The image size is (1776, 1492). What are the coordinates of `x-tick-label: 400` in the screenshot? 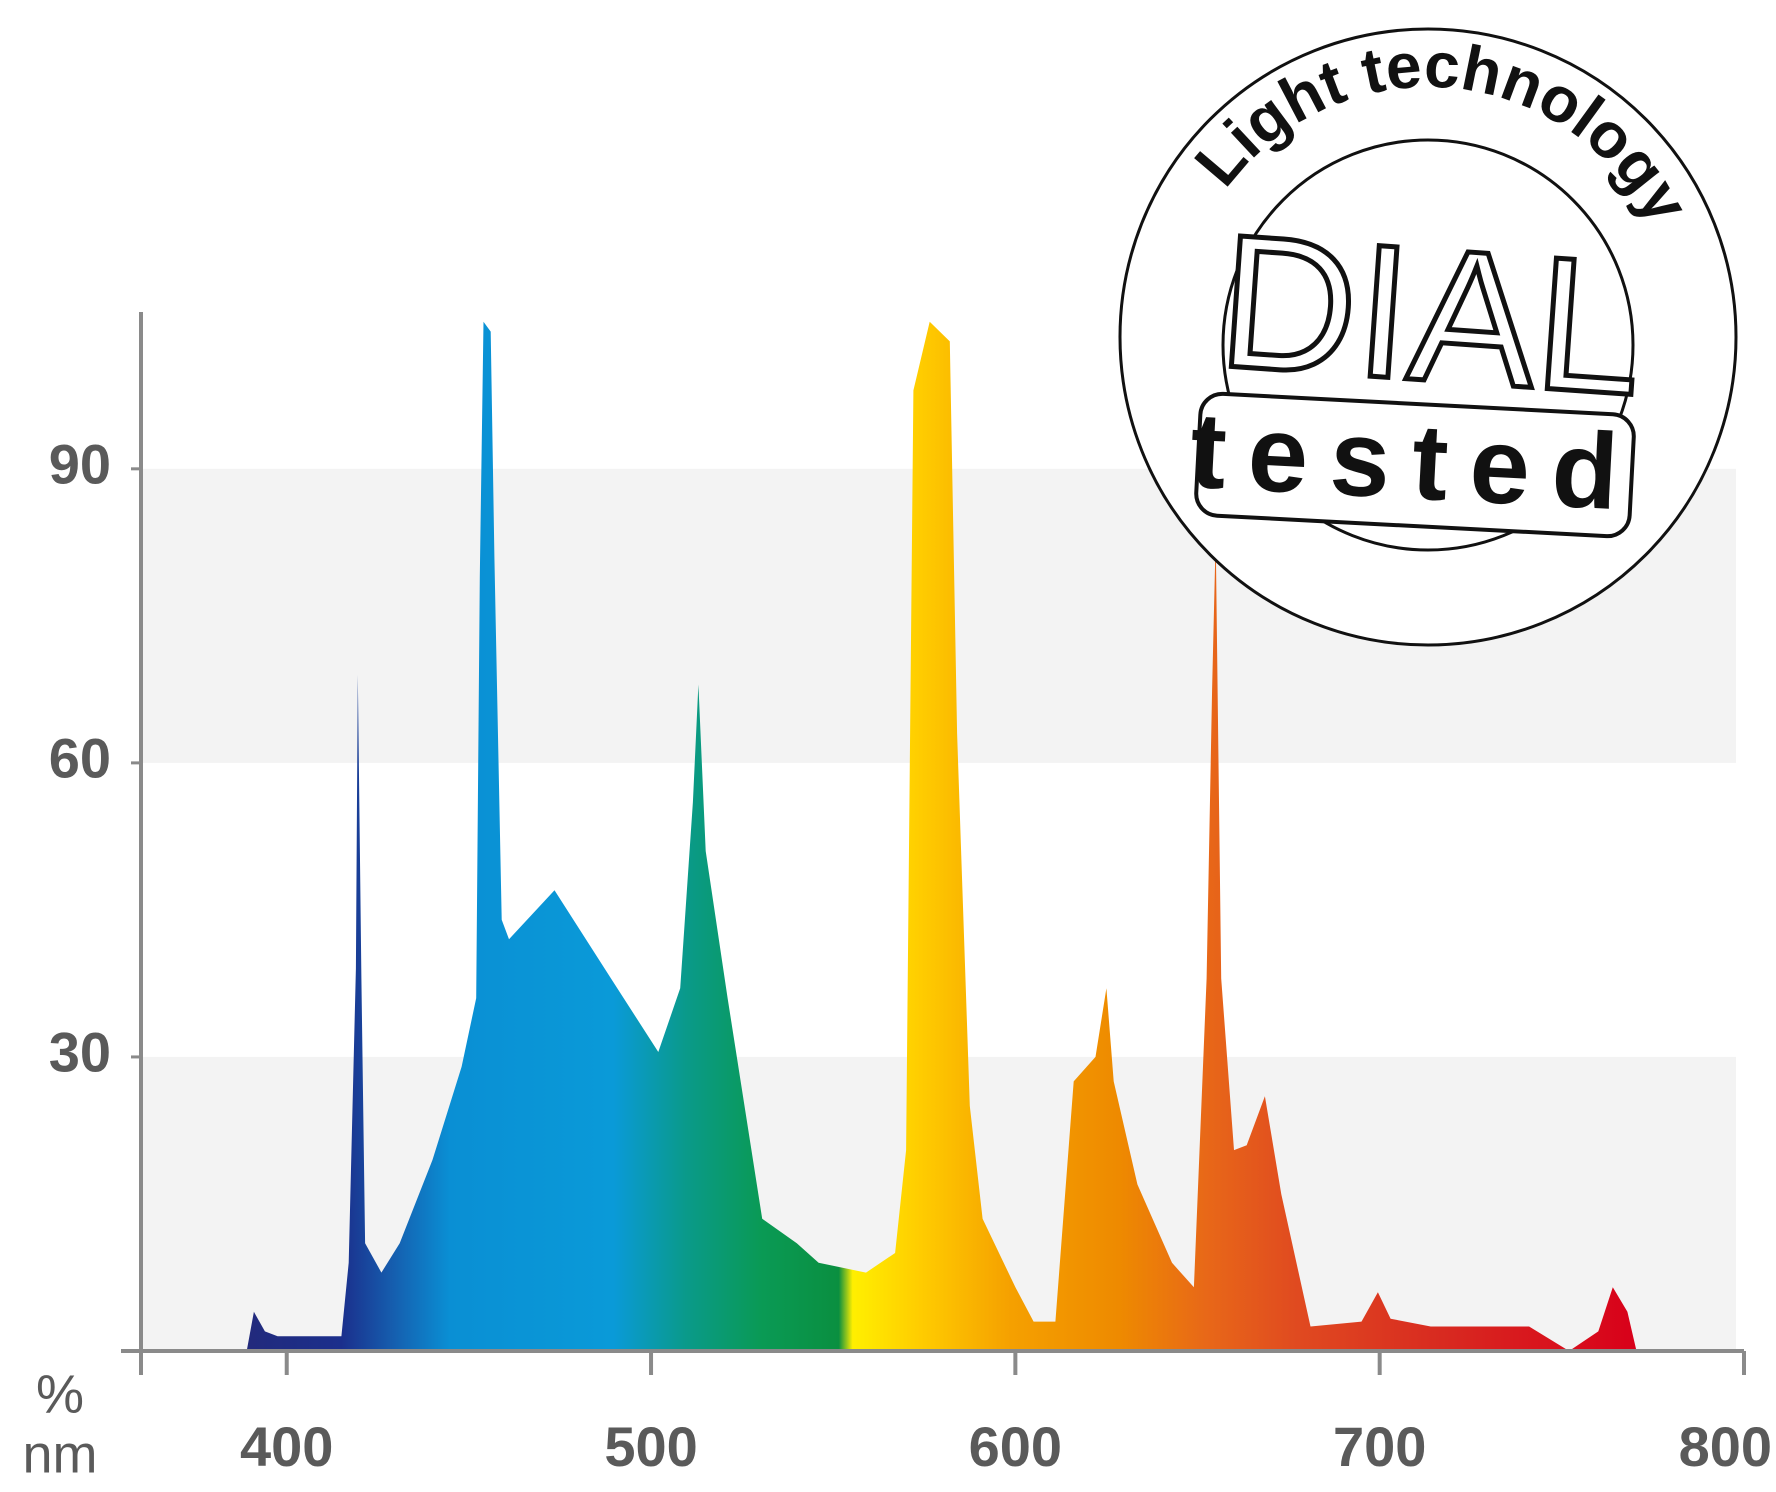 It's located at (286, 1446).